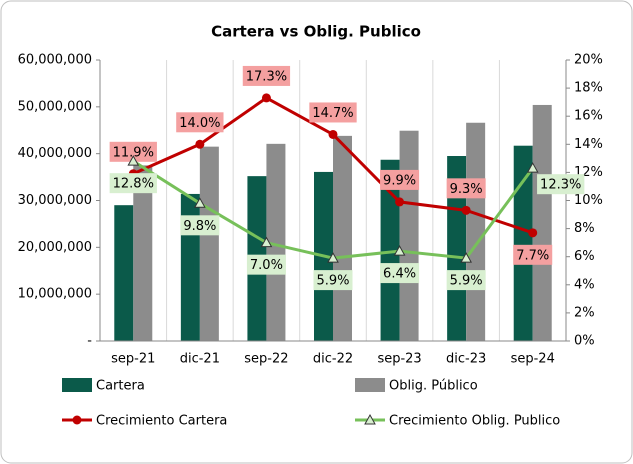 This screenshot has width=633, height=464. What do you see at coordinates (588, 60) in the screenshot?
I see `y2-tick-label: 20%` at bounding box center [588, 60].